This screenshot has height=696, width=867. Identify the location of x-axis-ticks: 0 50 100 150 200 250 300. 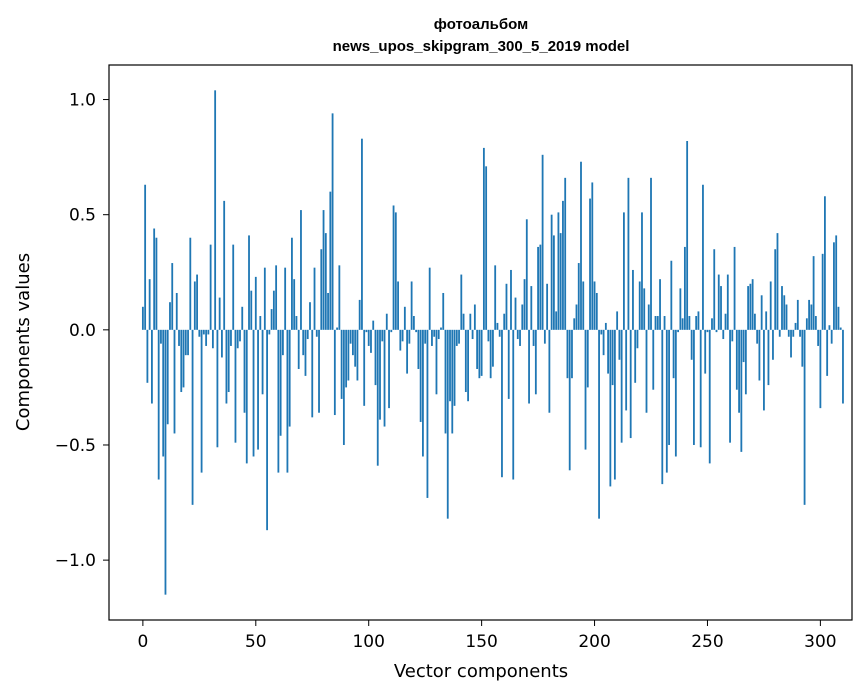
(487, 636).